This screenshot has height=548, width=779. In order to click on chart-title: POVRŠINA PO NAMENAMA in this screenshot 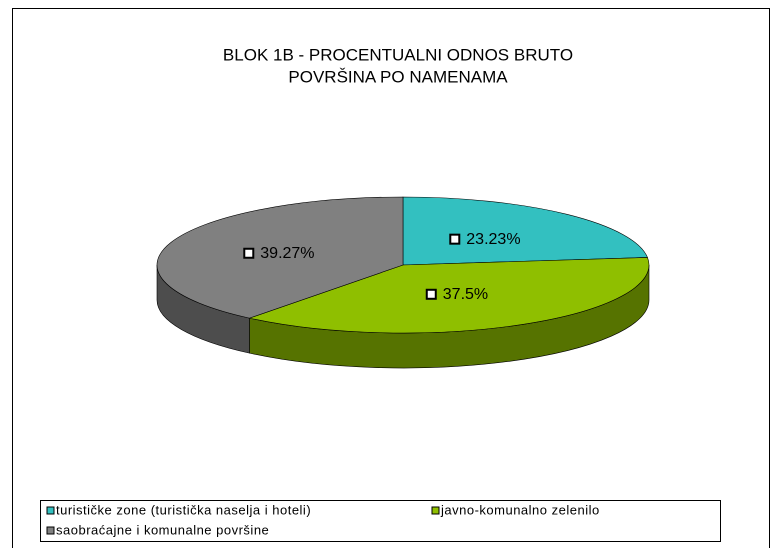, I will do `click(398, 76)`.